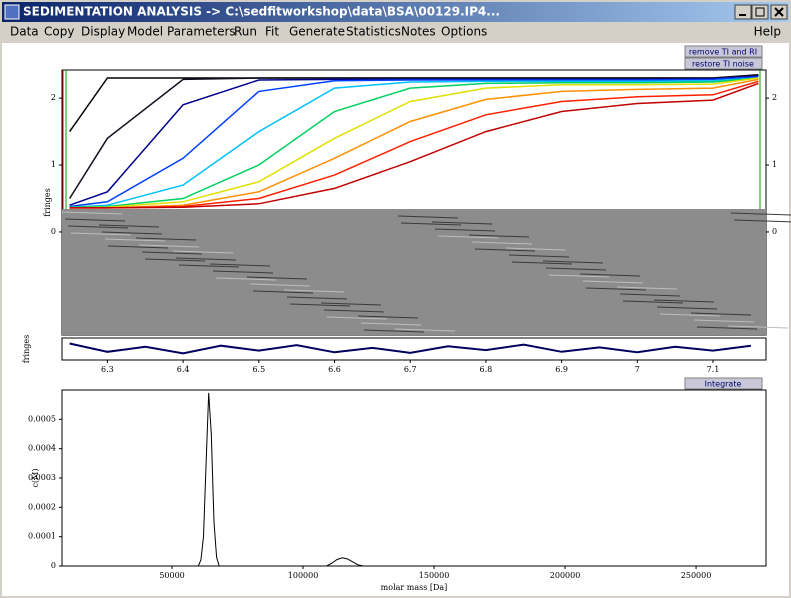 The image size is (791, 598). Describe the element at coordinates (373, 32) in the screenshot. I see `menu-item: Statistics` at that location.